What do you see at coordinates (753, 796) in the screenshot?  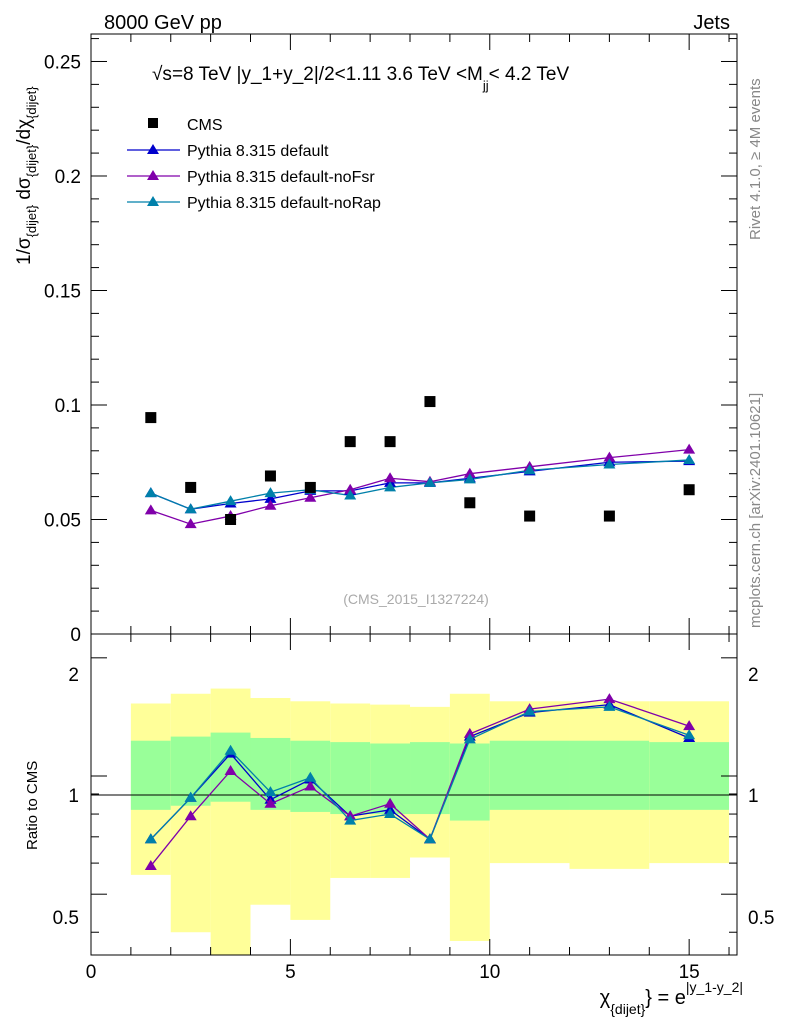 I see `ratio-ytick-1-right: 1` at bounding box center [753, 796].